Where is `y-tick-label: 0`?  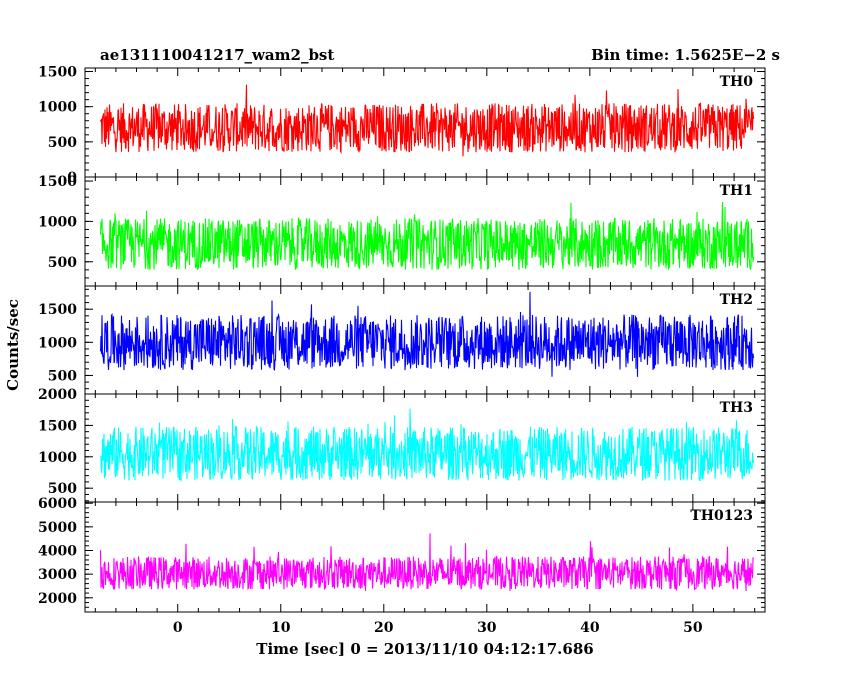 y-tick-label: 0 is located at coordinates (72, 178).